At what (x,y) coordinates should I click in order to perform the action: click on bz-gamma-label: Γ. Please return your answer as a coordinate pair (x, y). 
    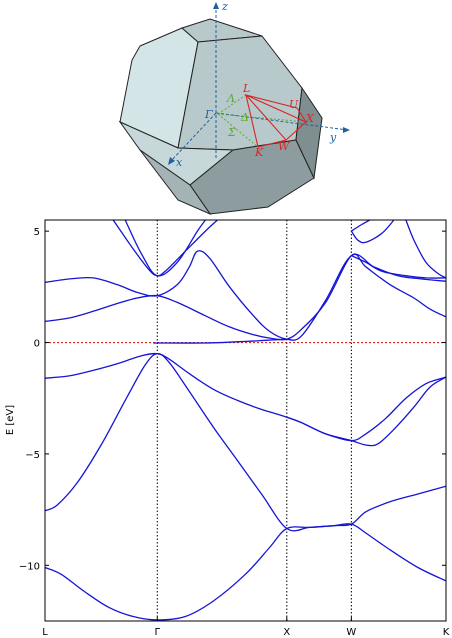
    Looking at the image, I should click on (208, 114).